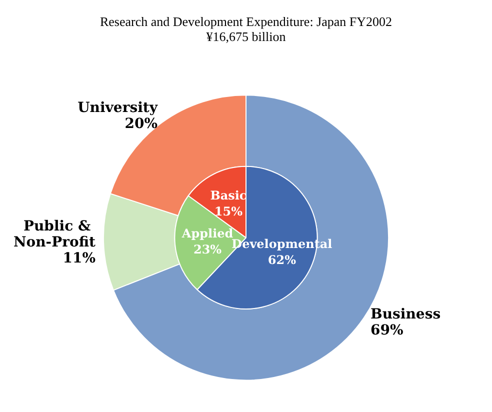 This screenshot has height=412, width=492. I want to click on slice-label: Applied, so click(207, 233).